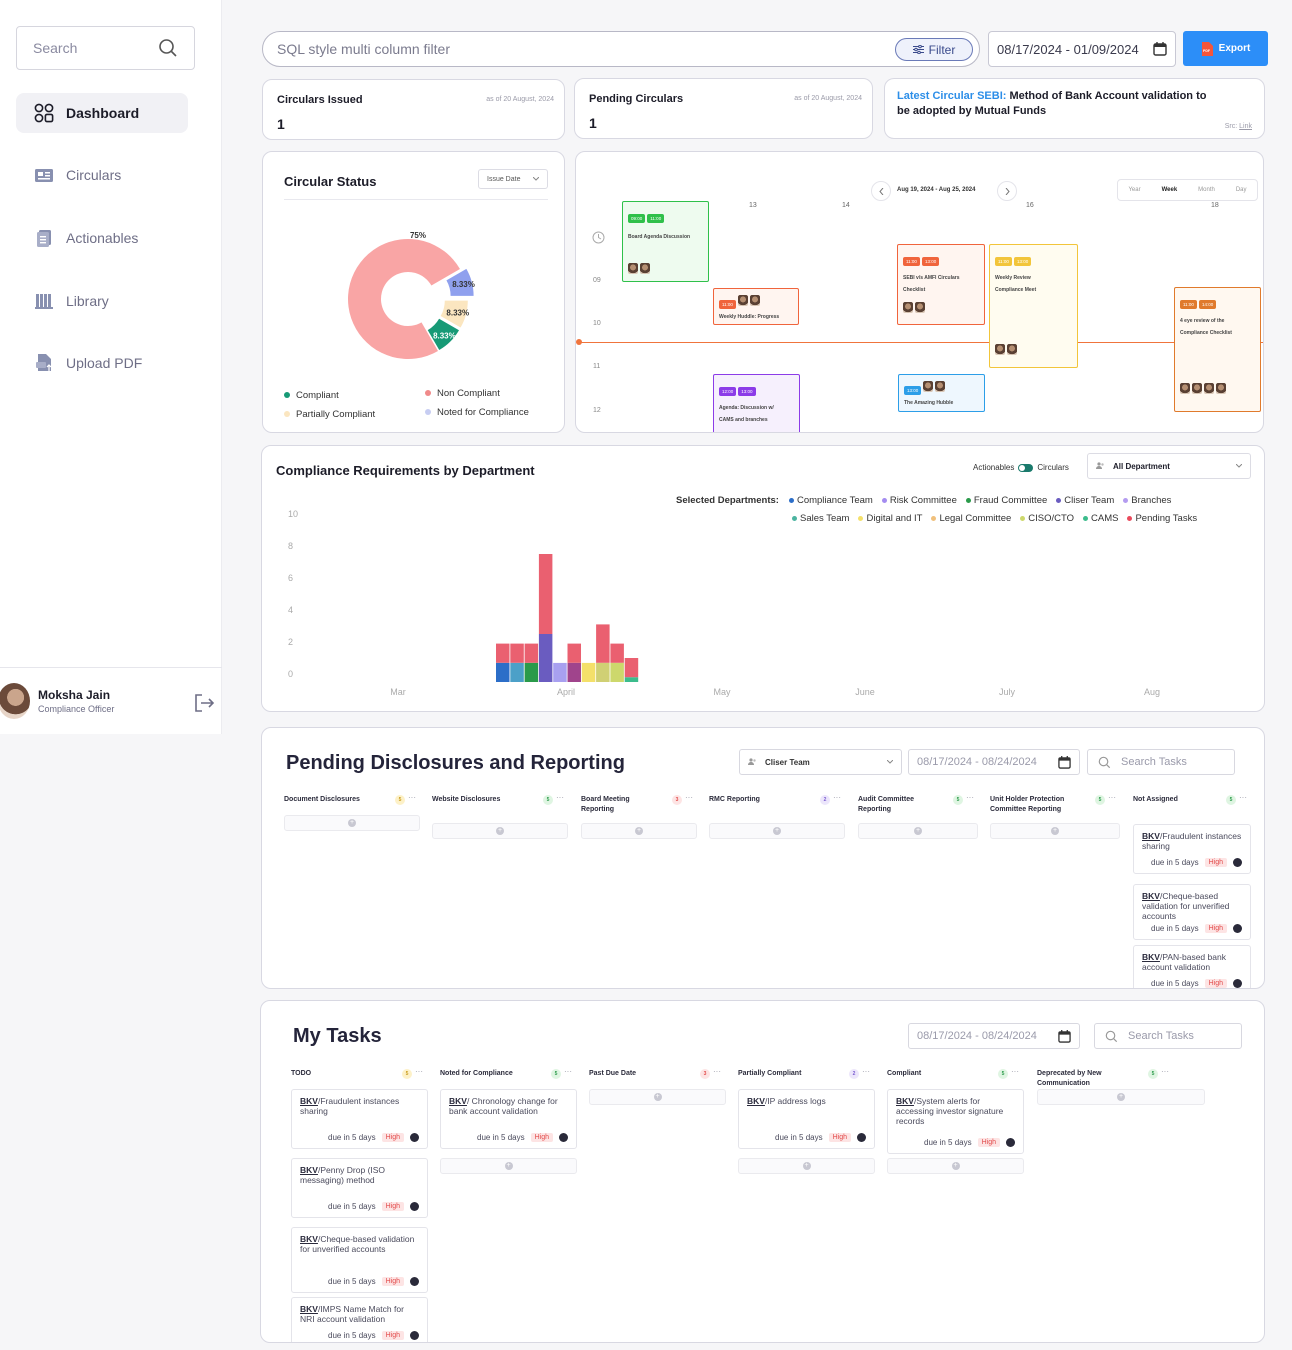  What do you see at coordinates (1085, 501) in the screenshot?
I see `department-legend-item: Cliser Team` at bounding box center [1085, 501].